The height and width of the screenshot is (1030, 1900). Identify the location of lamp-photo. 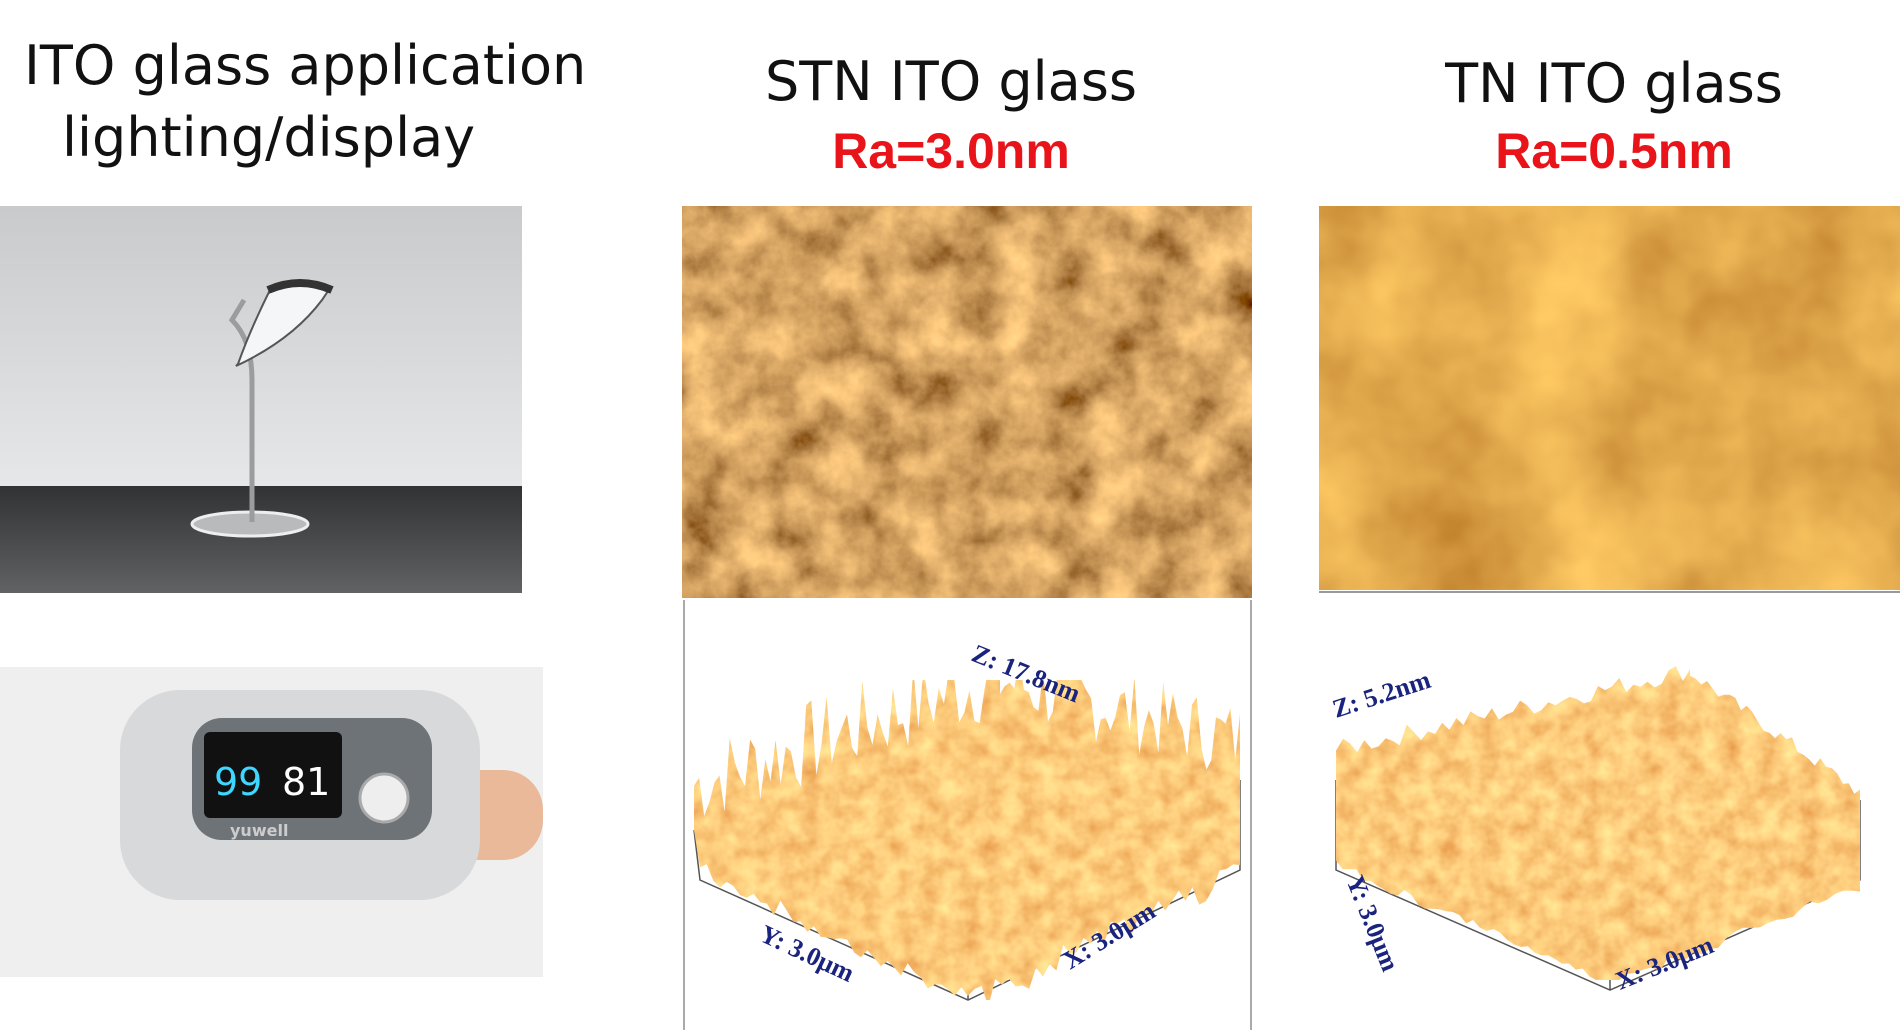
(261, 399).